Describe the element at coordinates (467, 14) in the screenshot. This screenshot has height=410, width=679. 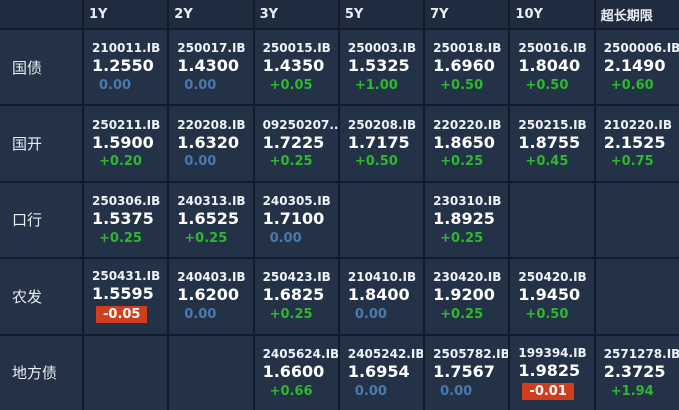
I see `column-header-7Y: 7Y` at that location.